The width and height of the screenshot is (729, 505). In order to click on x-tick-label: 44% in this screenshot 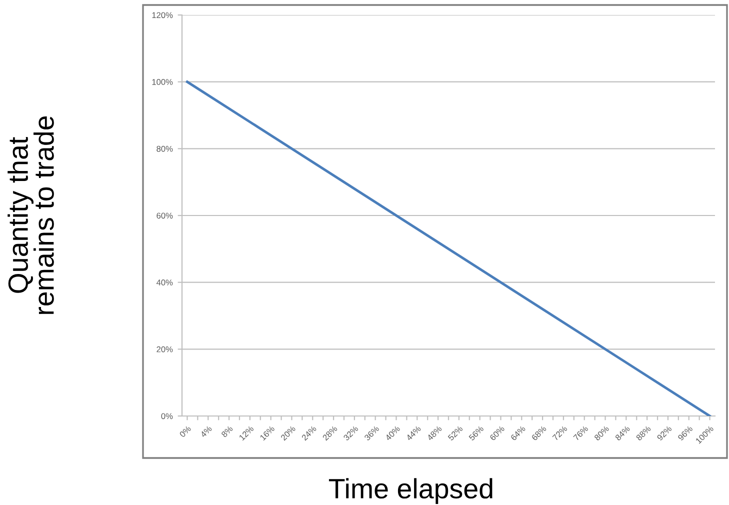, I will do `click(414, 433)`.